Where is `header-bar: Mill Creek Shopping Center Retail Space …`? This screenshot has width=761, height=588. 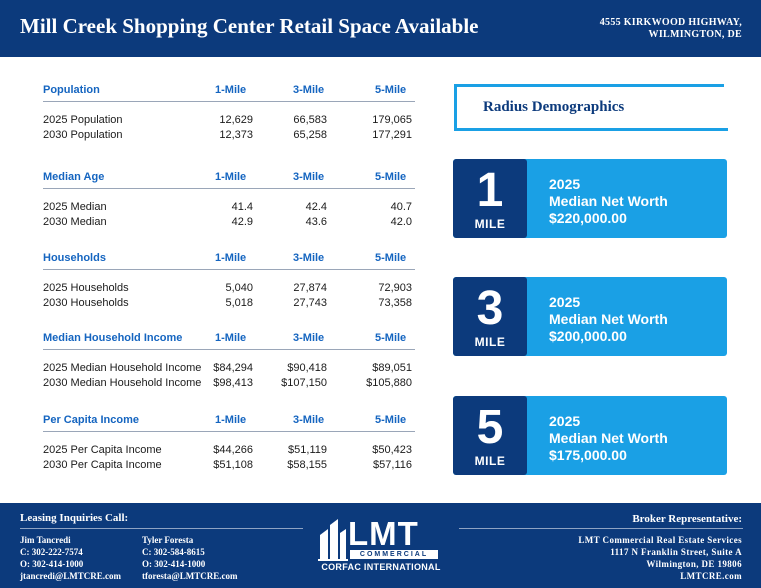
header-bar: Mill Creek Shopping Center Retail Space … is located at coordinates (380, 28).